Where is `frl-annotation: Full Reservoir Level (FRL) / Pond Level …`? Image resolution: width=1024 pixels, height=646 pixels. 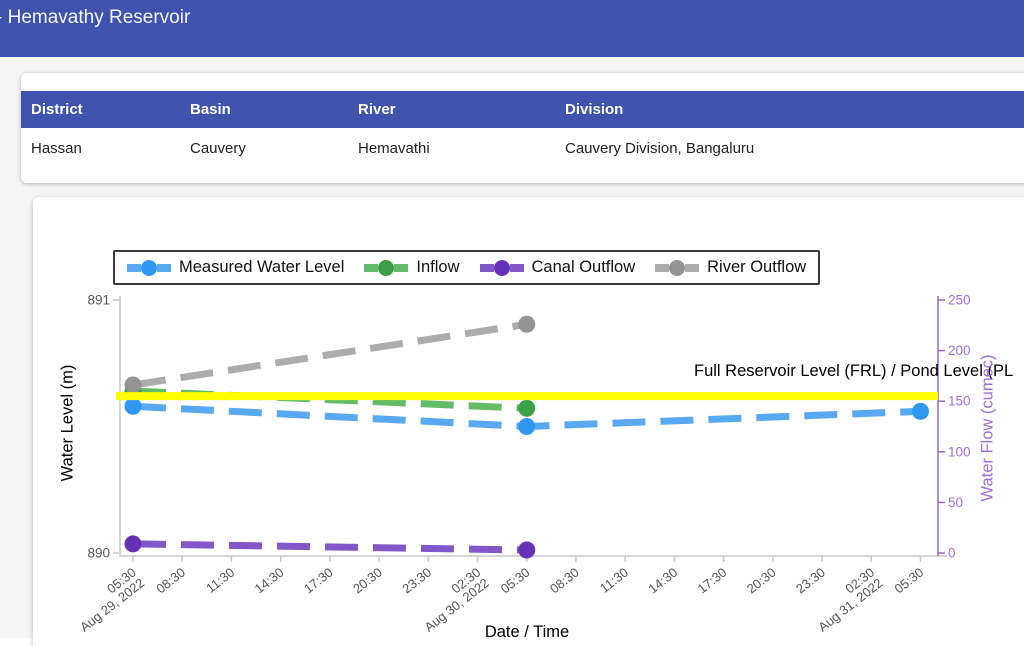 frl-annotation: Full Reservoir Level (FRL) / Pond Level … is located at coordinates (854, 371).